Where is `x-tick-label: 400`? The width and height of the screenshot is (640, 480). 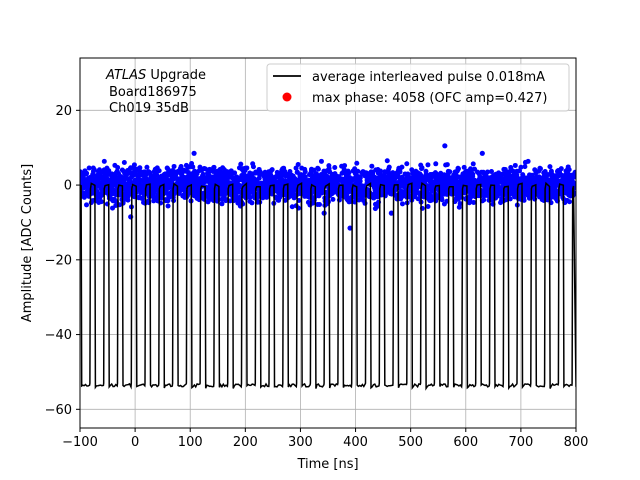 x-tick-label: 400 is located at coordinates (355, 442).